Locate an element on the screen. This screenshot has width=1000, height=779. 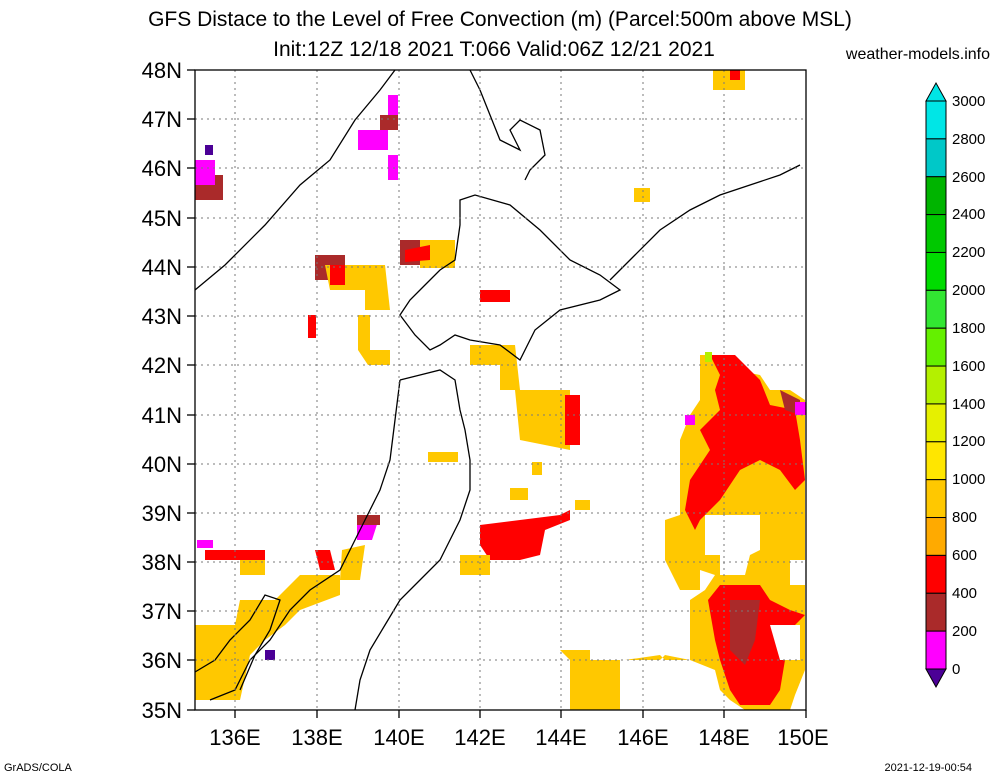
colorbar-label: 0 is located at coordinates (956, 669).